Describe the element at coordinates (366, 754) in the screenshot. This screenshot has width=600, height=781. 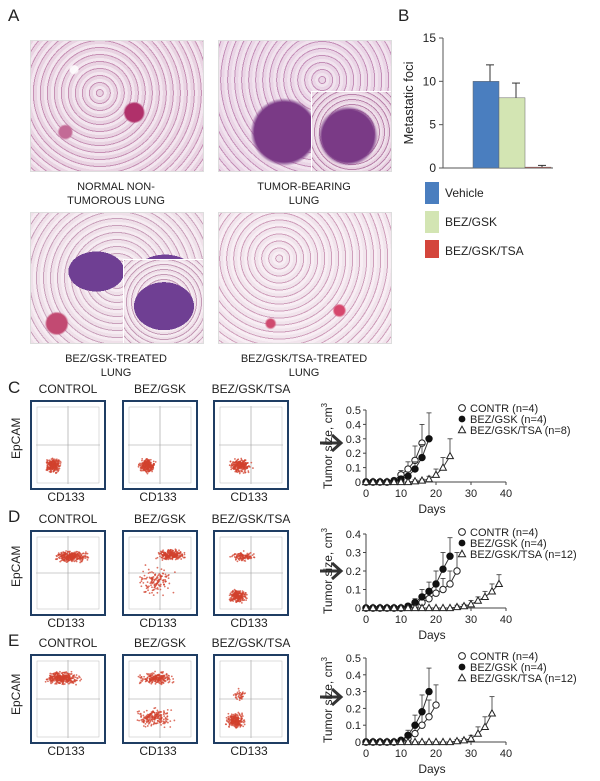
I see `x-tick-label: 0` at that location.